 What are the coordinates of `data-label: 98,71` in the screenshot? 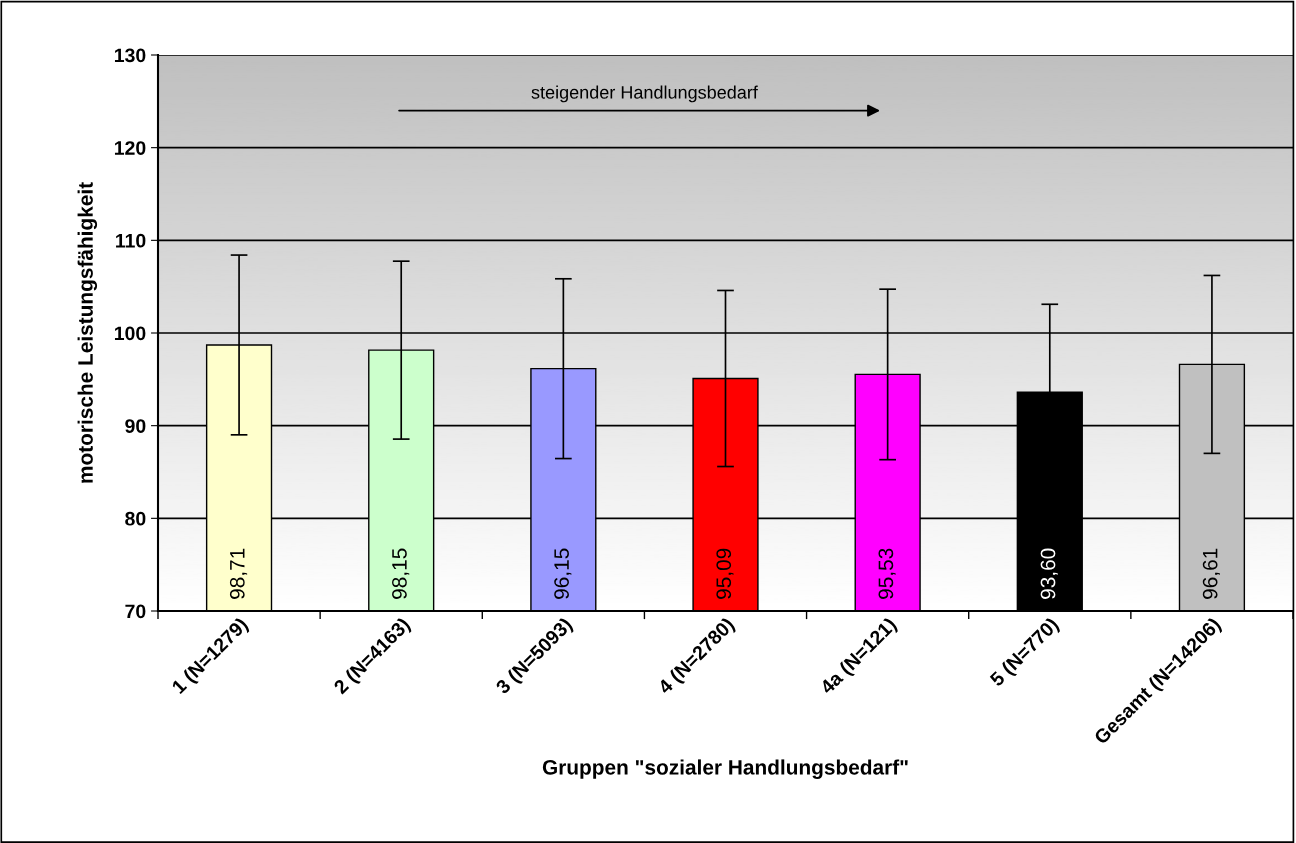 It's located at (238, 573).